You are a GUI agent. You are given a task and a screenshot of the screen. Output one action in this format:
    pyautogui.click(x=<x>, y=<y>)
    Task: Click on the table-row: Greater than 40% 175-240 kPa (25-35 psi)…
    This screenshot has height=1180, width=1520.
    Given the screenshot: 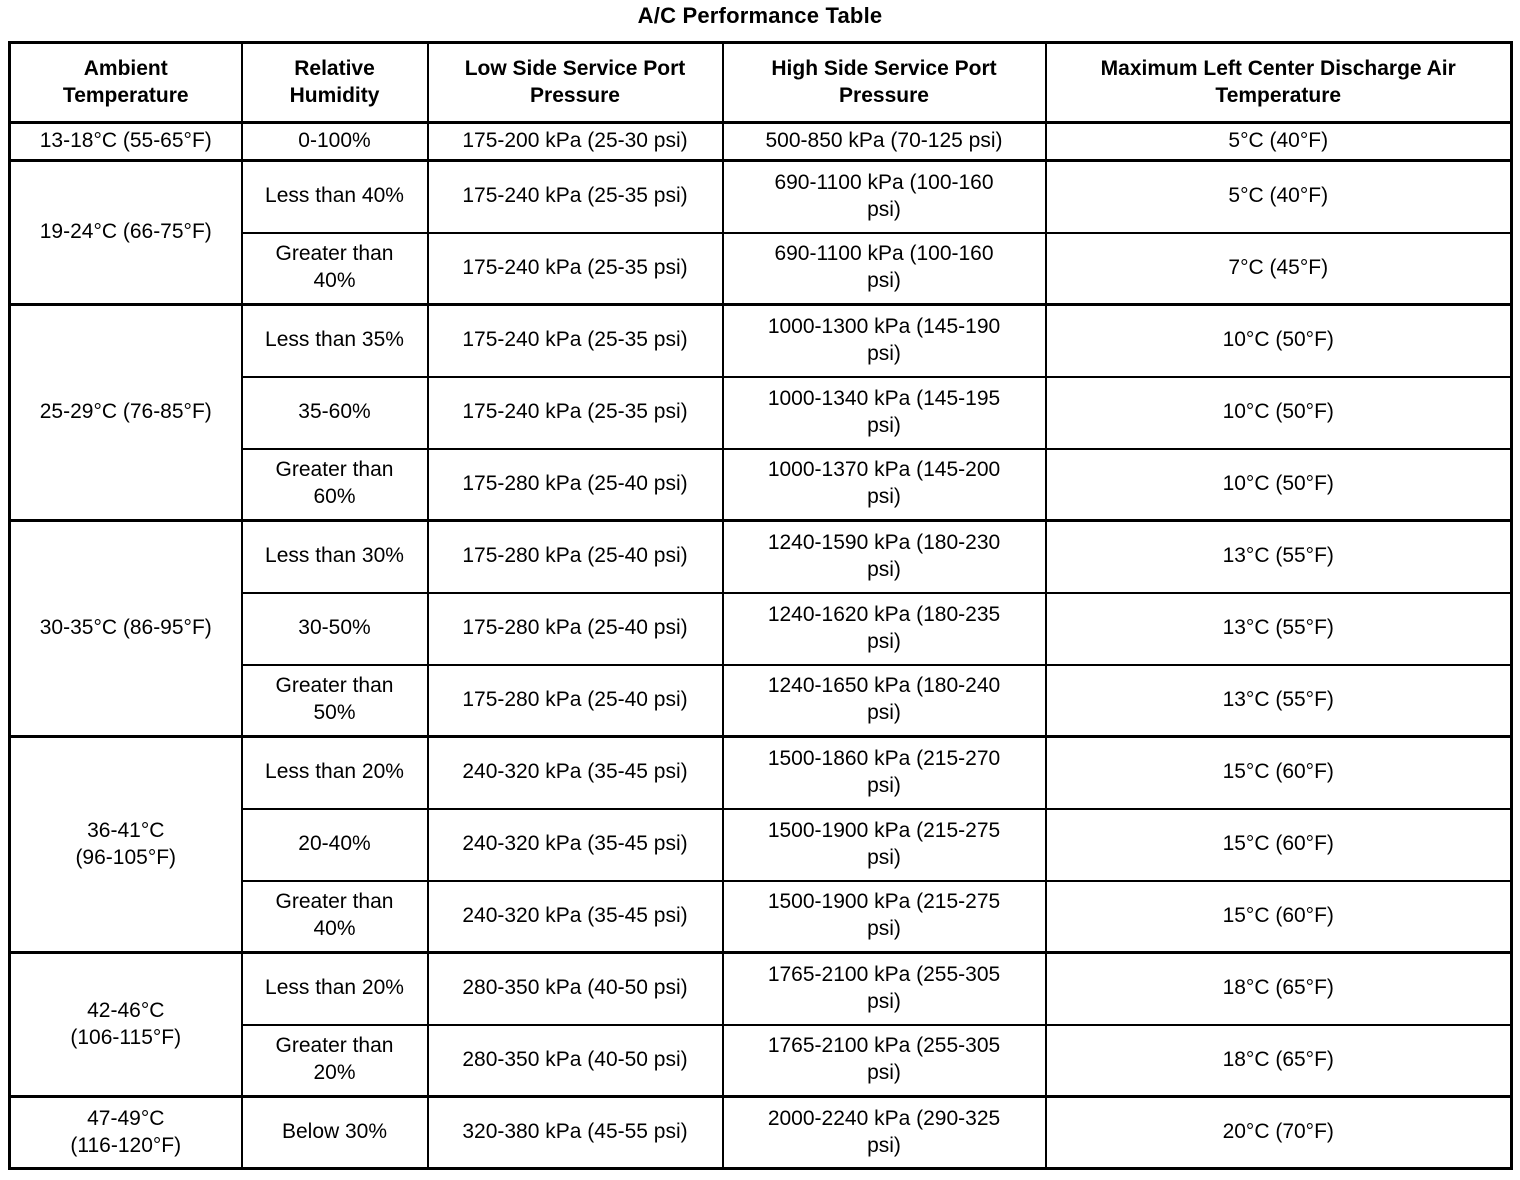 What is the action you would take?
    pyautogui.click(x=761, y=268)
    